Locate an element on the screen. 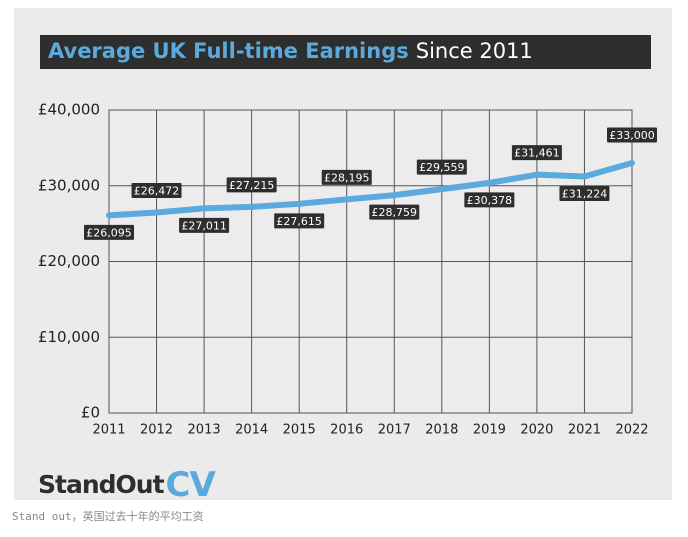 Image resolution: width=688 pixels, height=537 pixels. value-label: £26,095 is located at coordinates (109, 232).